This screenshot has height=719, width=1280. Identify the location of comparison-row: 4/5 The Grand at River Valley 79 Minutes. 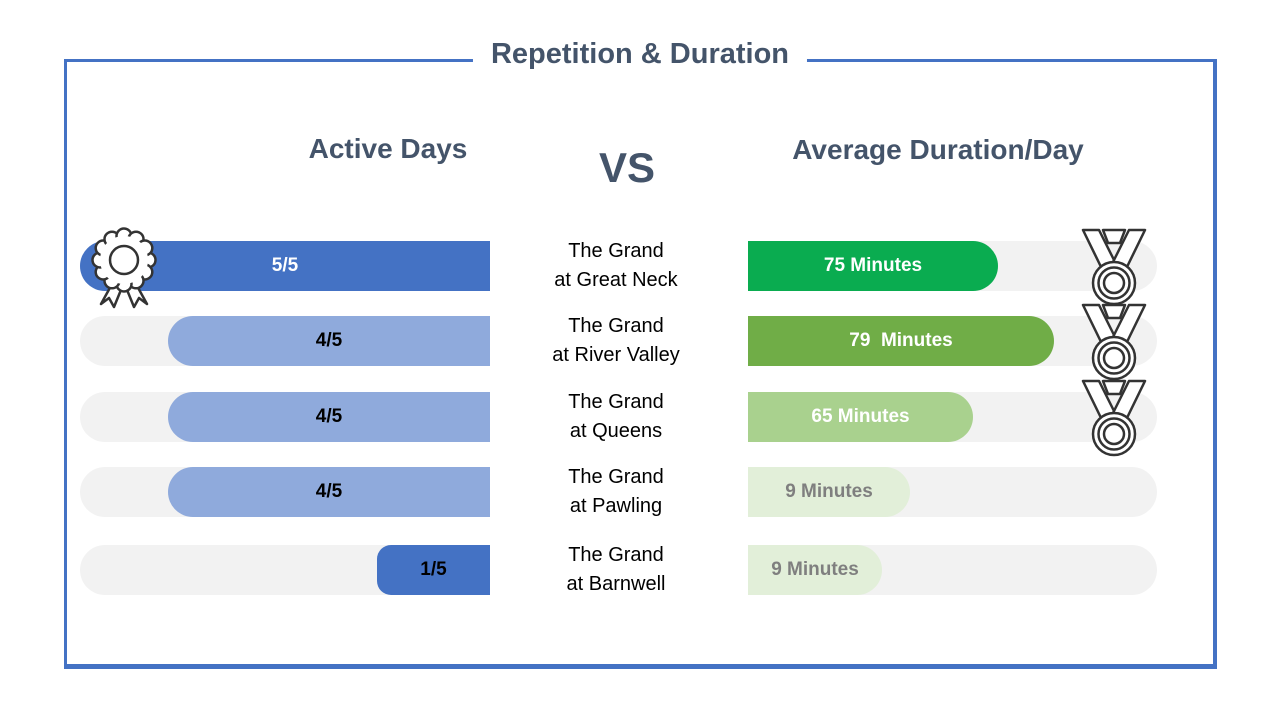
(640, 342).